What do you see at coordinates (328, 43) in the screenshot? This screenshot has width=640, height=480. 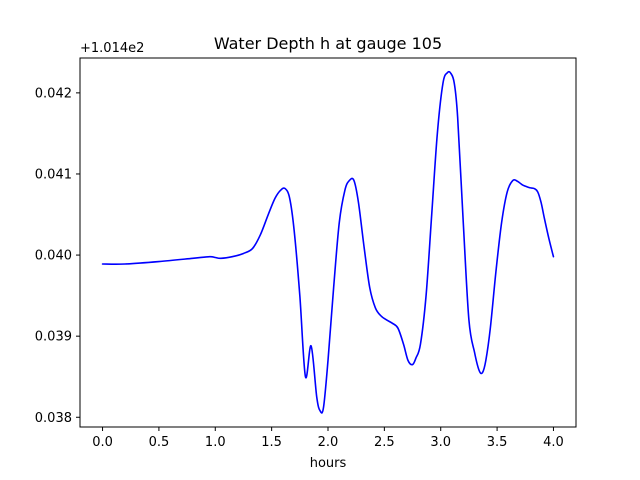 I see `chart-title: Water Depth h at gauge 105` at bounding box center [328, 43].